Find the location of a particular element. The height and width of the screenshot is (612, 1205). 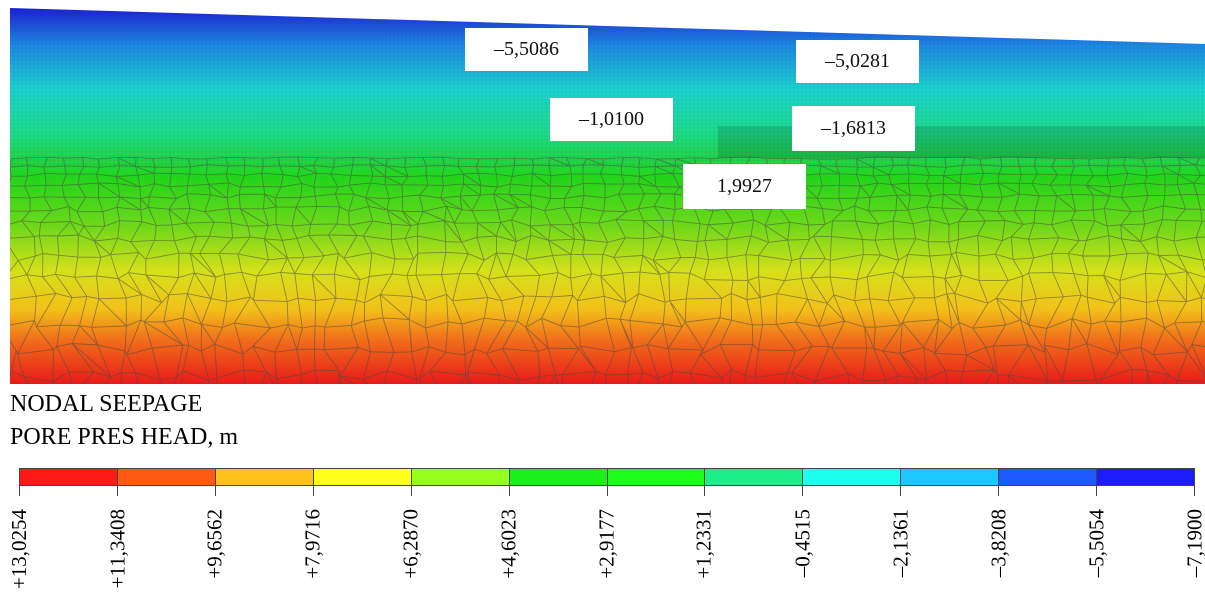

tick-label-text: +11,3408 is located at coordinates (117, 549).